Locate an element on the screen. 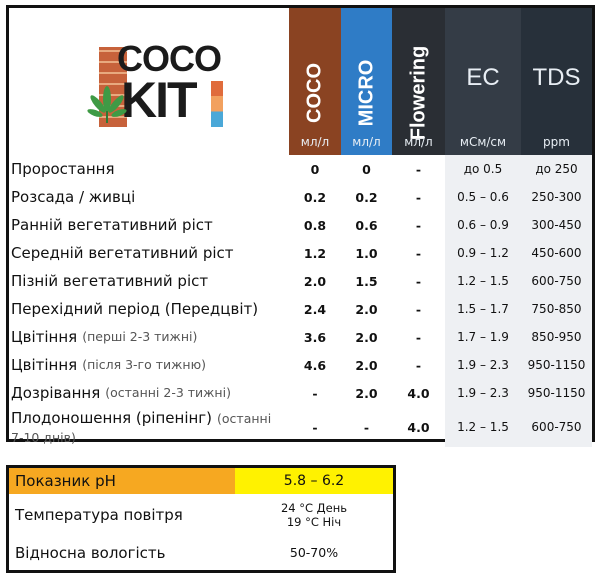 Image resolution: width=600 pixels, height=577 pixels. stage-label: Перехідний період (Передцвіт) is located at coordinates (148, 309).